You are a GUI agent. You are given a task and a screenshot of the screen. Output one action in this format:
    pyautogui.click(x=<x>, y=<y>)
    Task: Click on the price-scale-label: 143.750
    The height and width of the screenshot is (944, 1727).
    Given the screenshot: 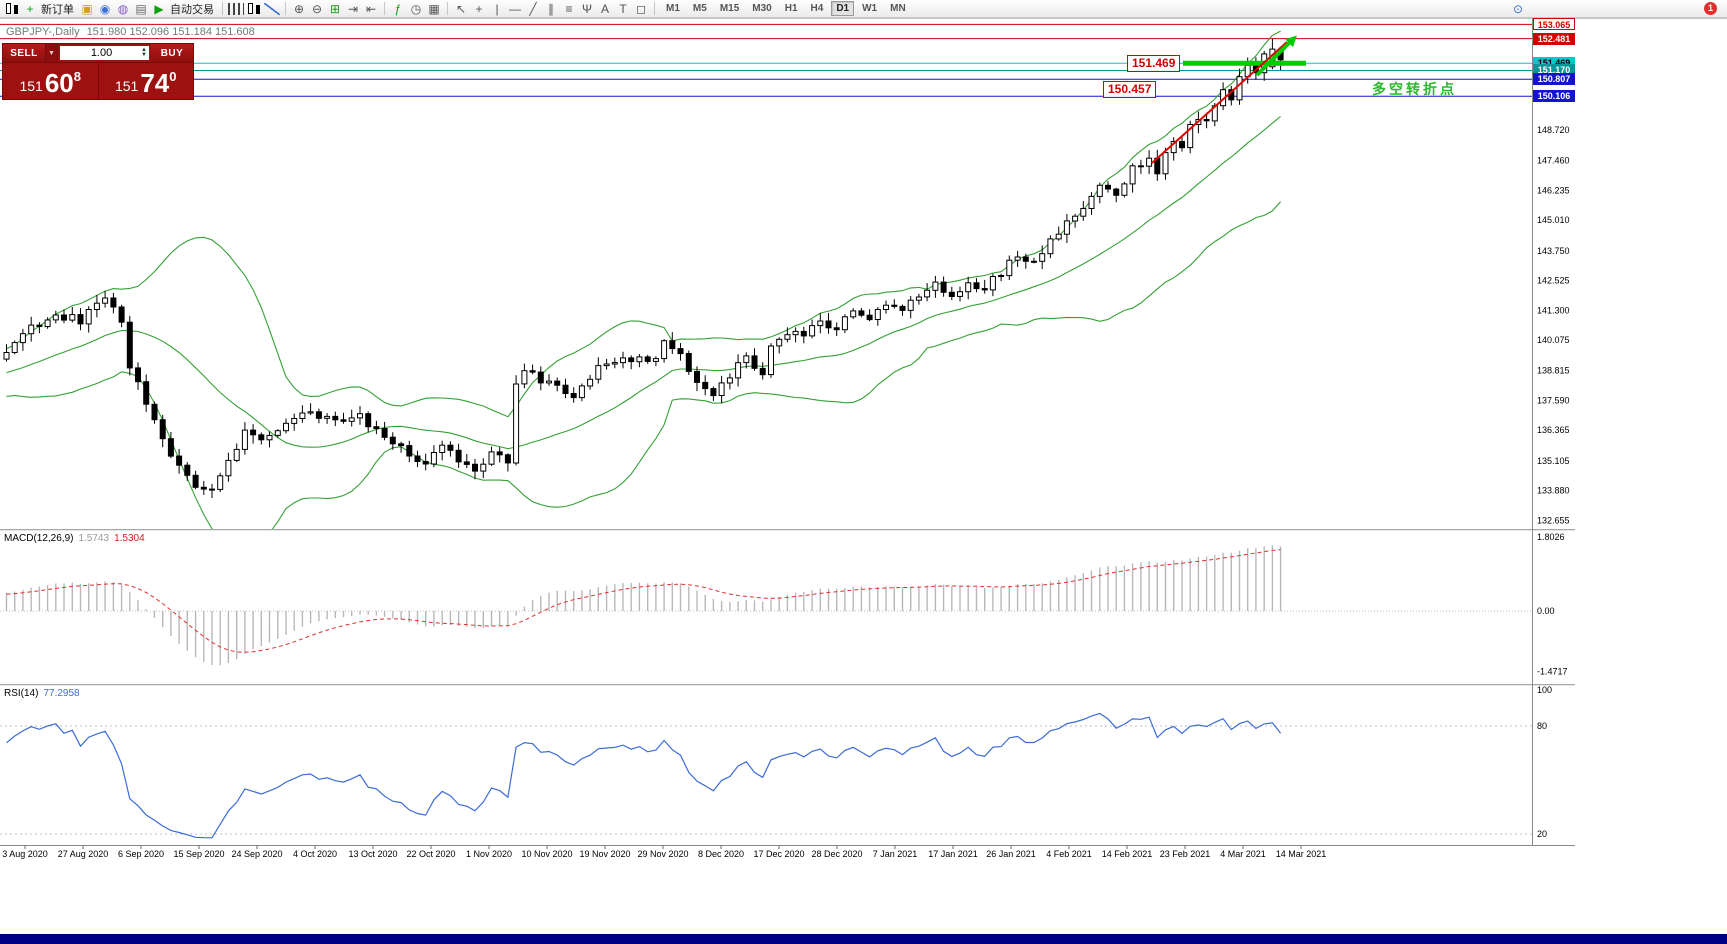 What is the action you would take?
    pyautogui.click(x=1553, y=251)
    